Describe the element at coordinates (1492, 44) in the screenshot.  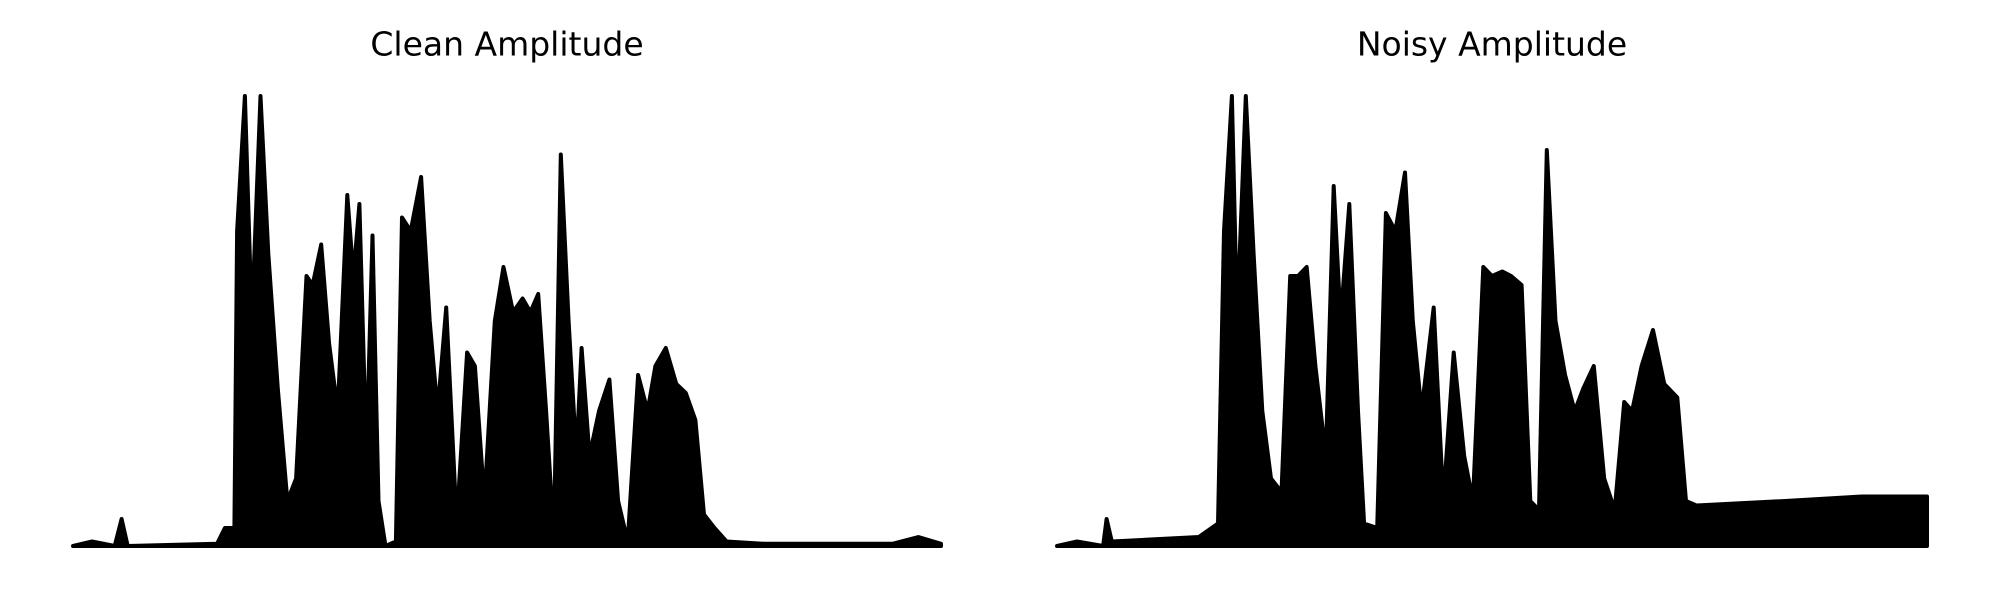
I see `chart-title: Noisy Amplitude` at that location.